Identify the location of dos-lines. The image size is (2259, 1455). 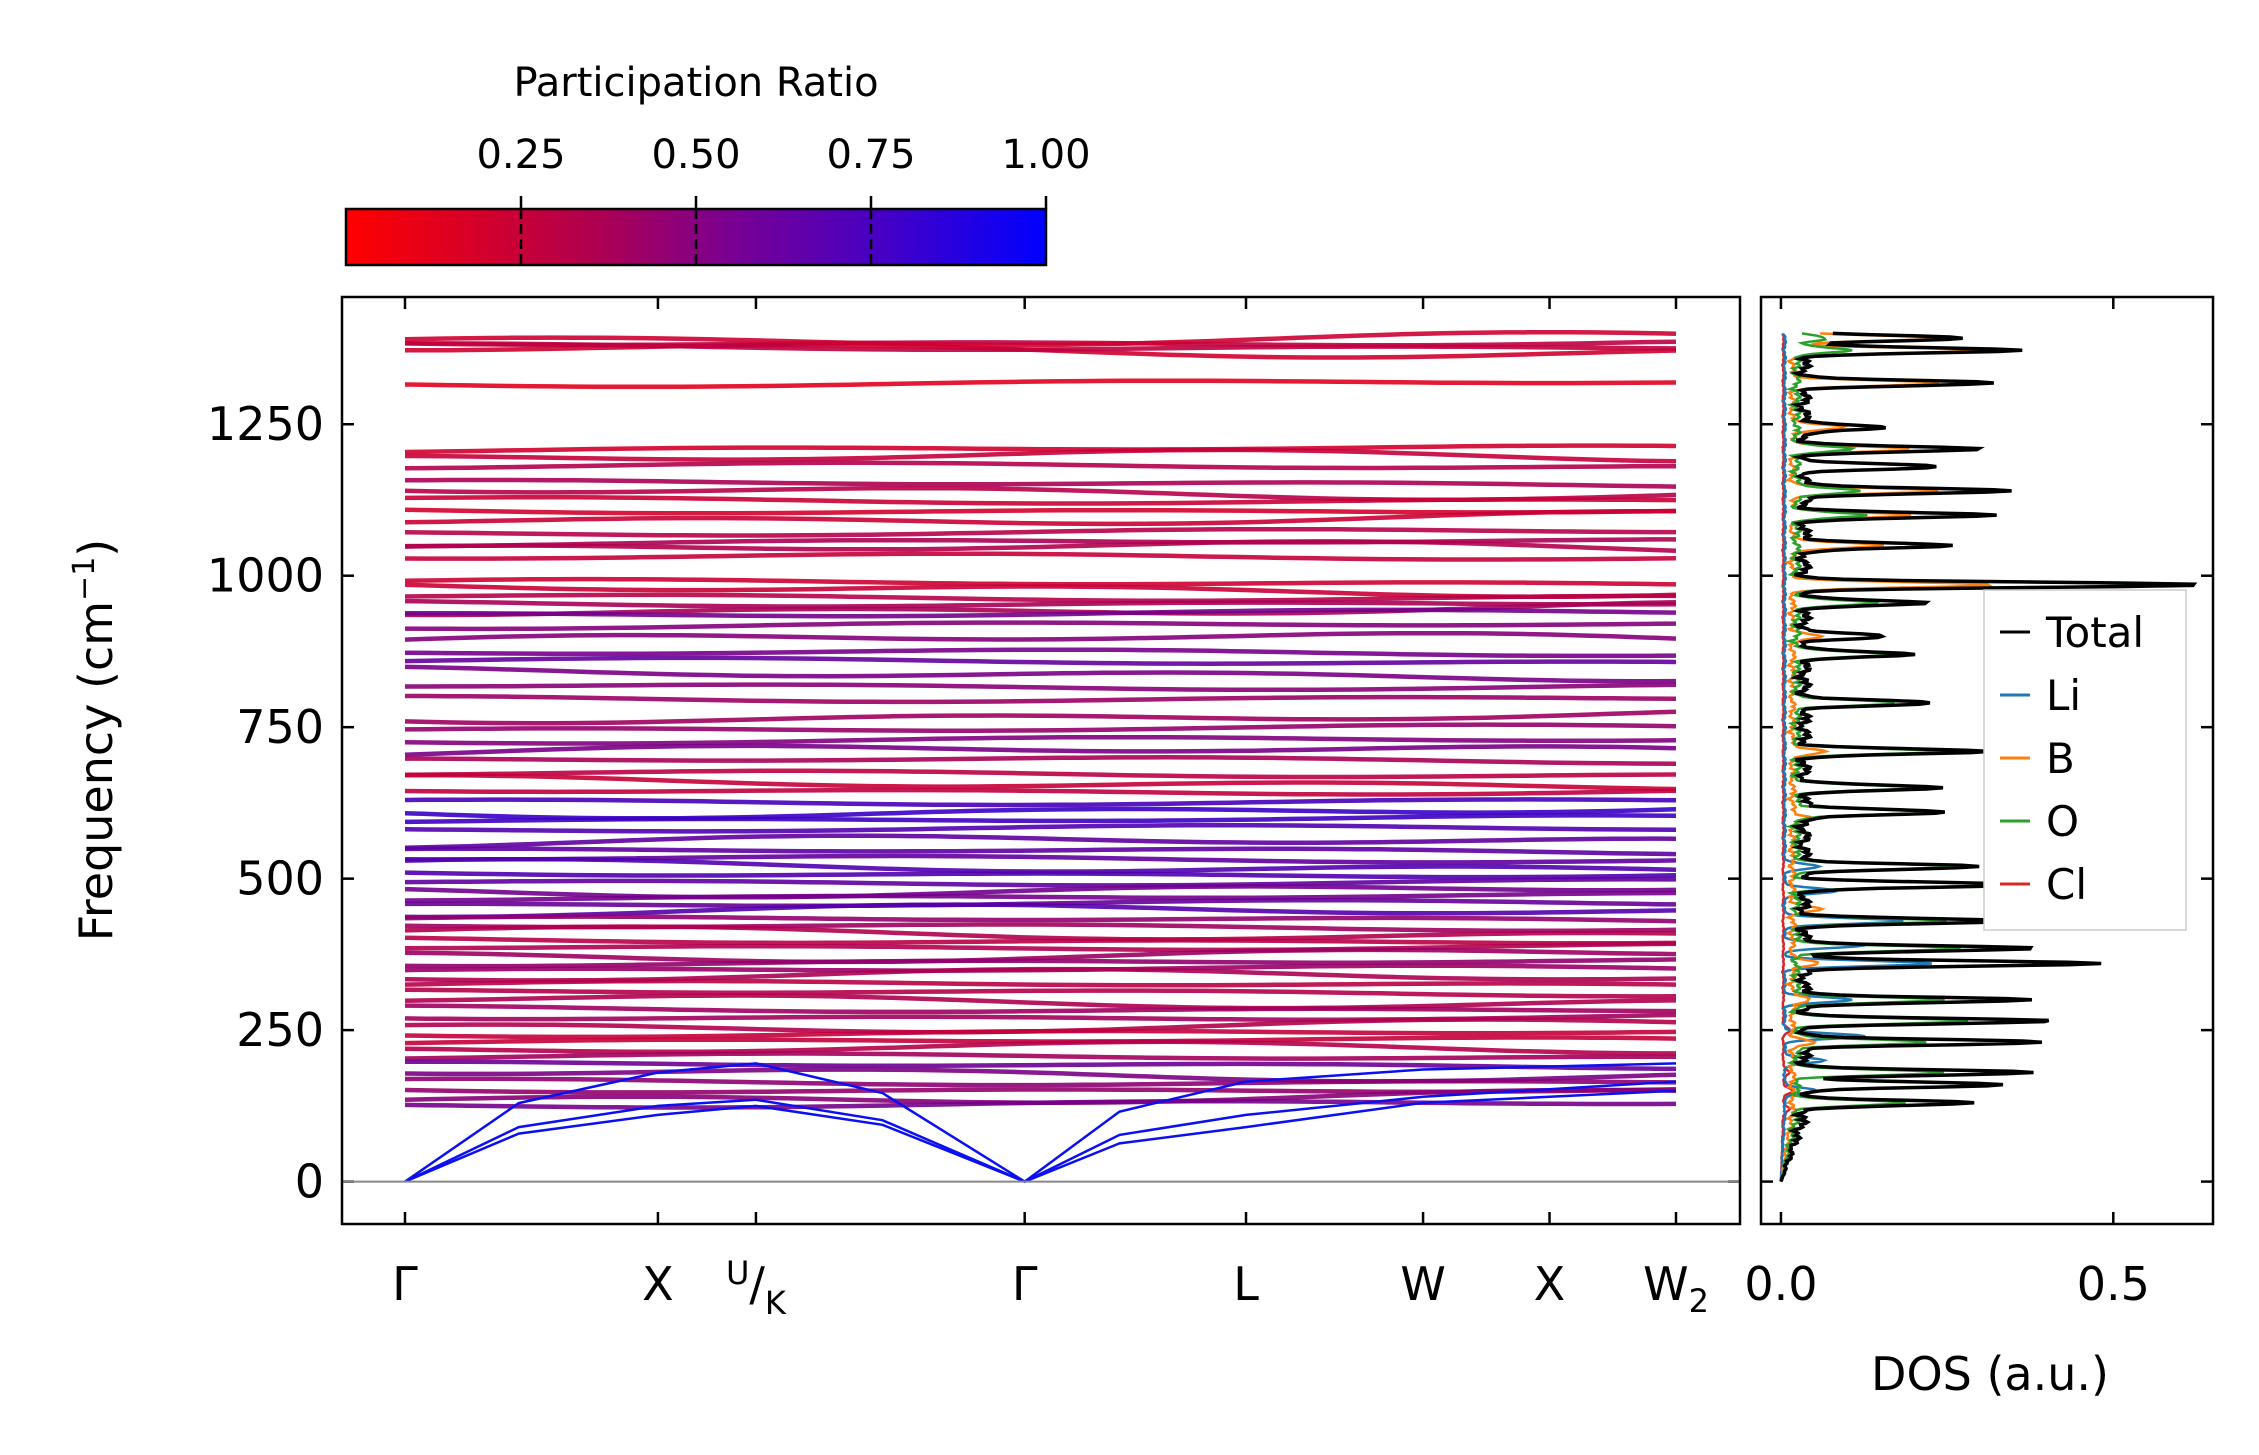
(1988, 757).